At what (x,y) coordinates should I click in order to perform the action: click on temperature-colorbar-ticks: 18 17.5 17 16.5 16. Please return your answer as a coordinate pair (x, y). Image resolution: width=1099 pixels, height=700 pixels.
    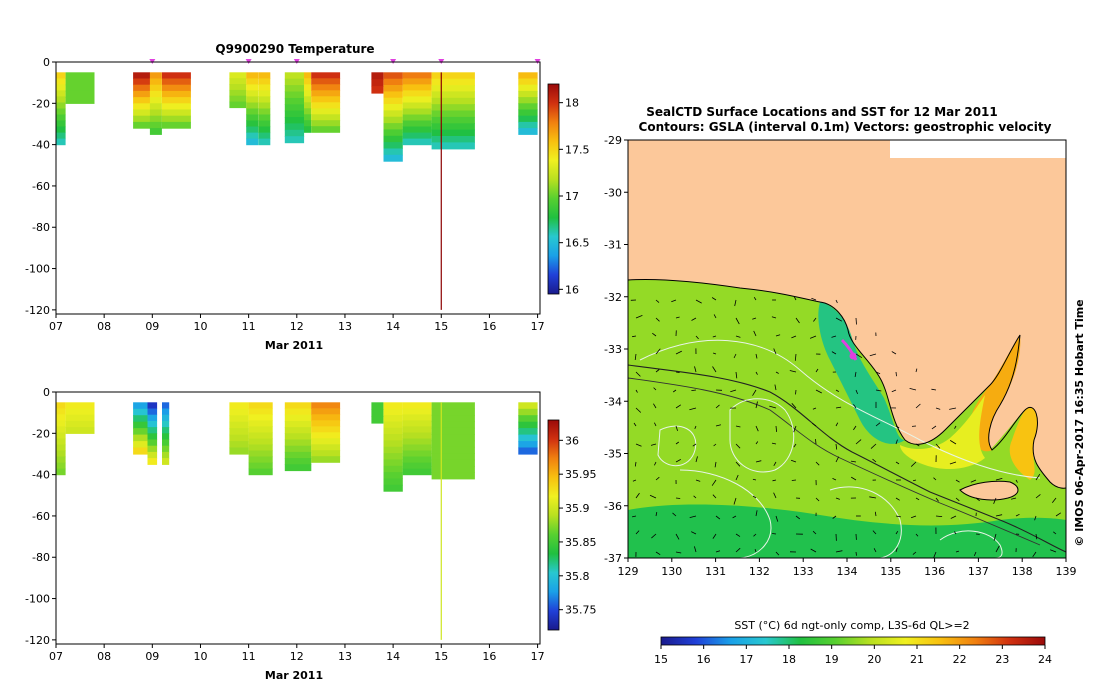
    Looking at the image, I should click on (574, 196).